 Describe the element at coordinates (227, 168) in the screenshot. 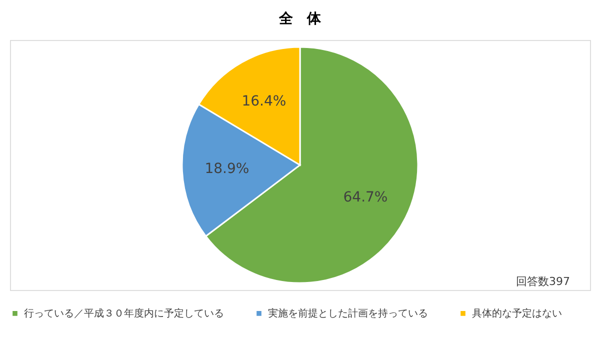

I see `data-label: 18.9%` at that location.